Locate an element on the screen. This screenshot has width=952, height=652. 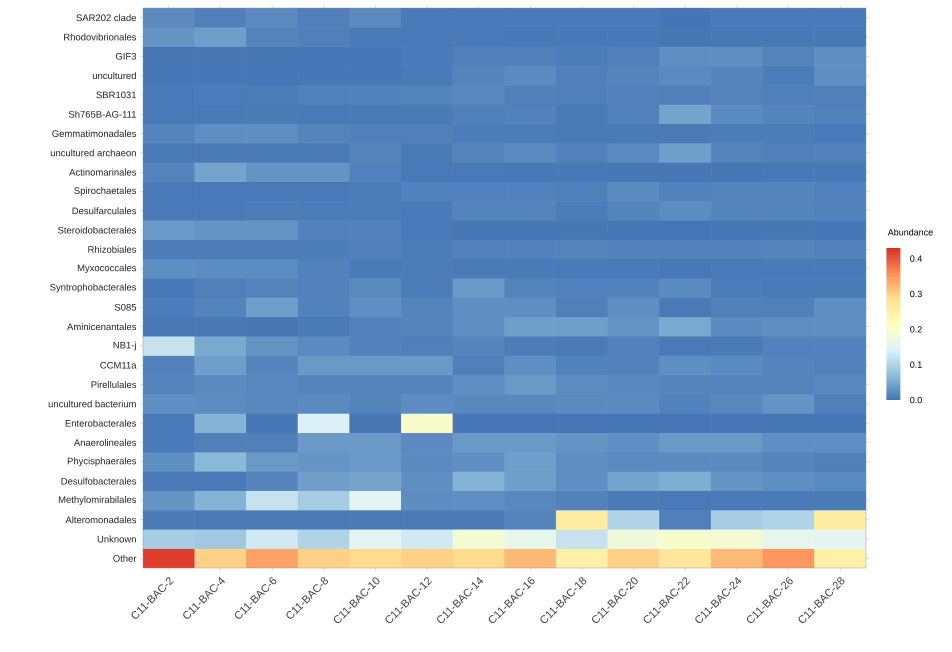
y-tick-label: Actinomarinales is located at coordinates (102, 172).